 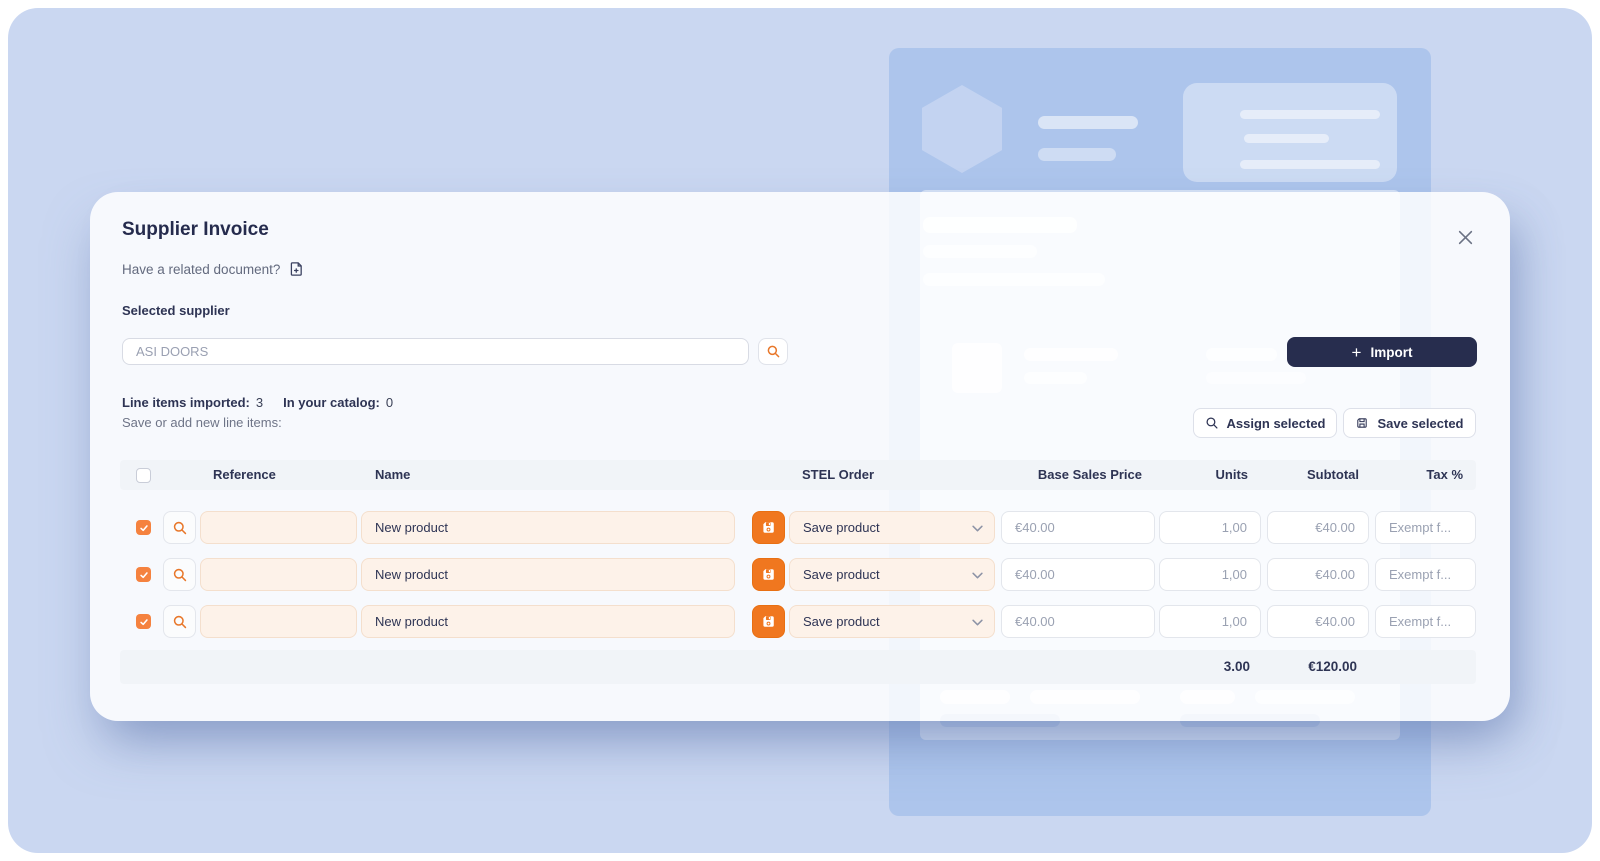 What do you see at coordinates (435, 351) in the screenshot?
I see `supplier-input` at bounding box center [435, 351].